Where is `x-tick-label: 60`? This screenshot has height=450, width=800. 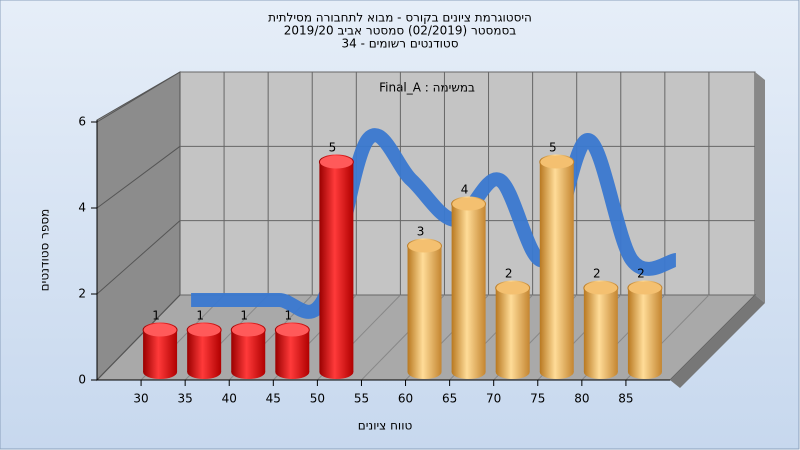
x-tick-label: 60 is located at coordinates (405, 399).